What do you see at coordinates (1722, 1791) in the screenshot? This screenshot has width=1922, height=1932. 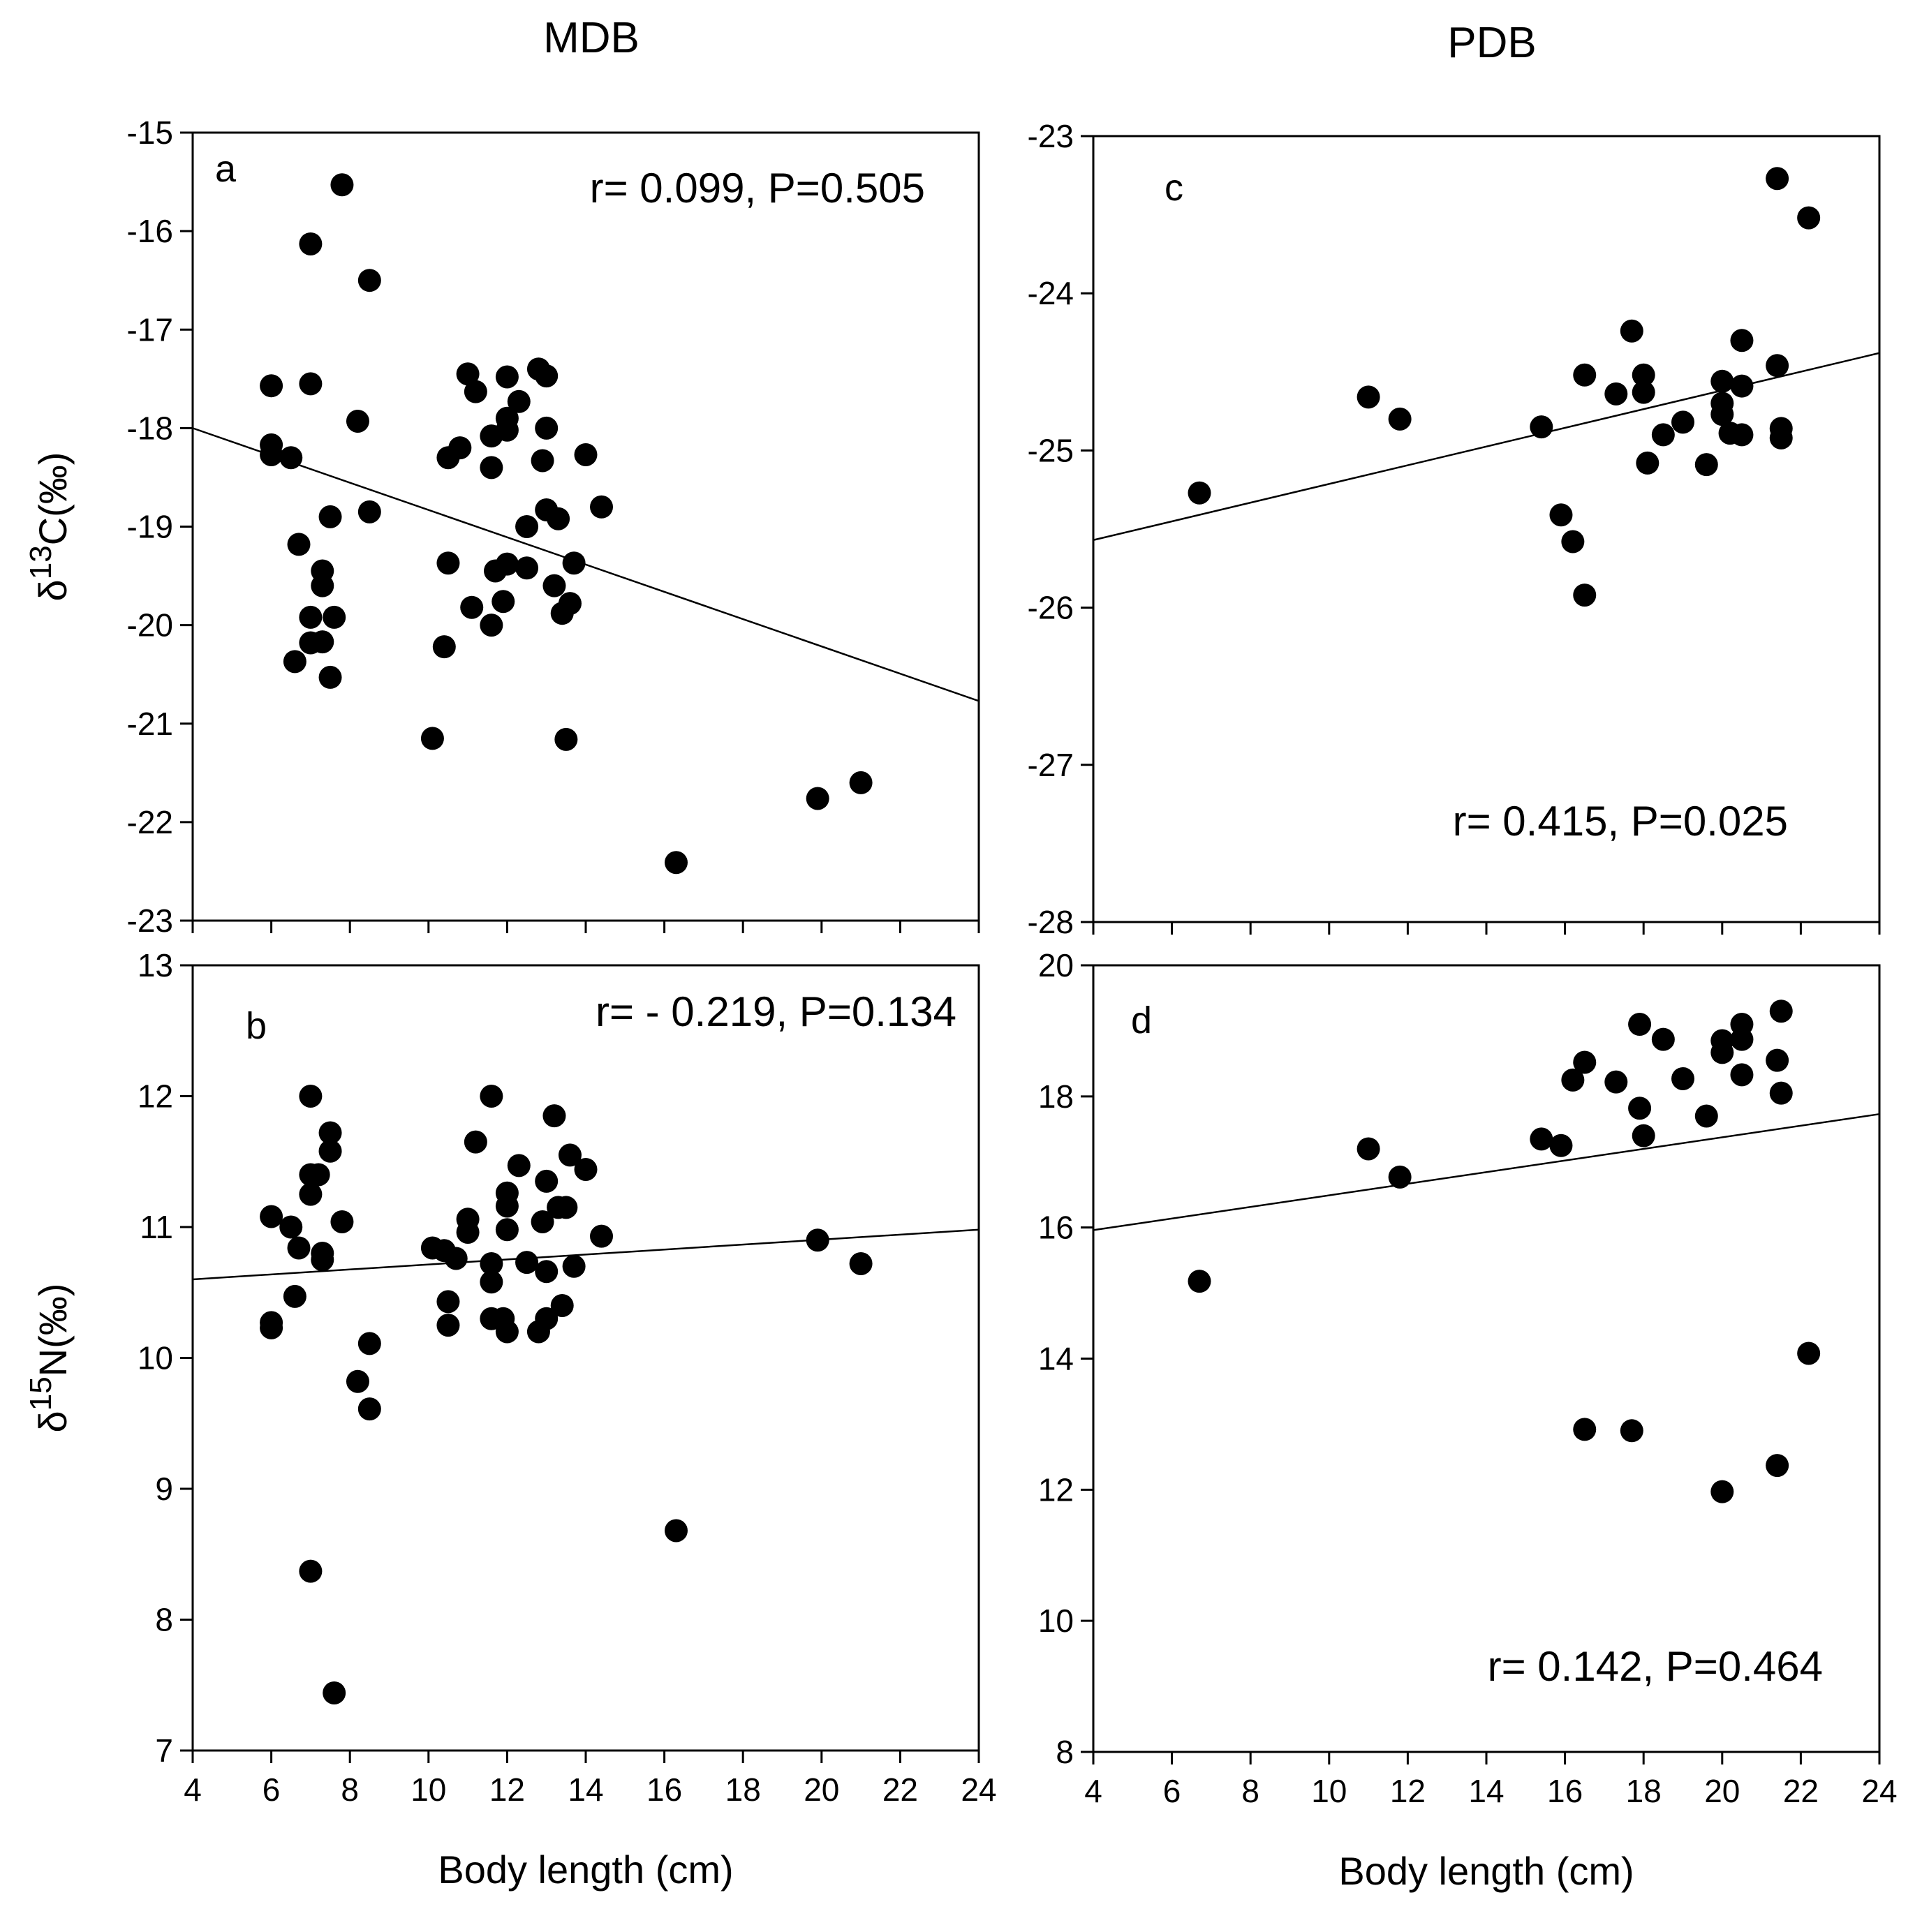 I see `x-tick-label: 20` at bounding box center [1722, 1791].